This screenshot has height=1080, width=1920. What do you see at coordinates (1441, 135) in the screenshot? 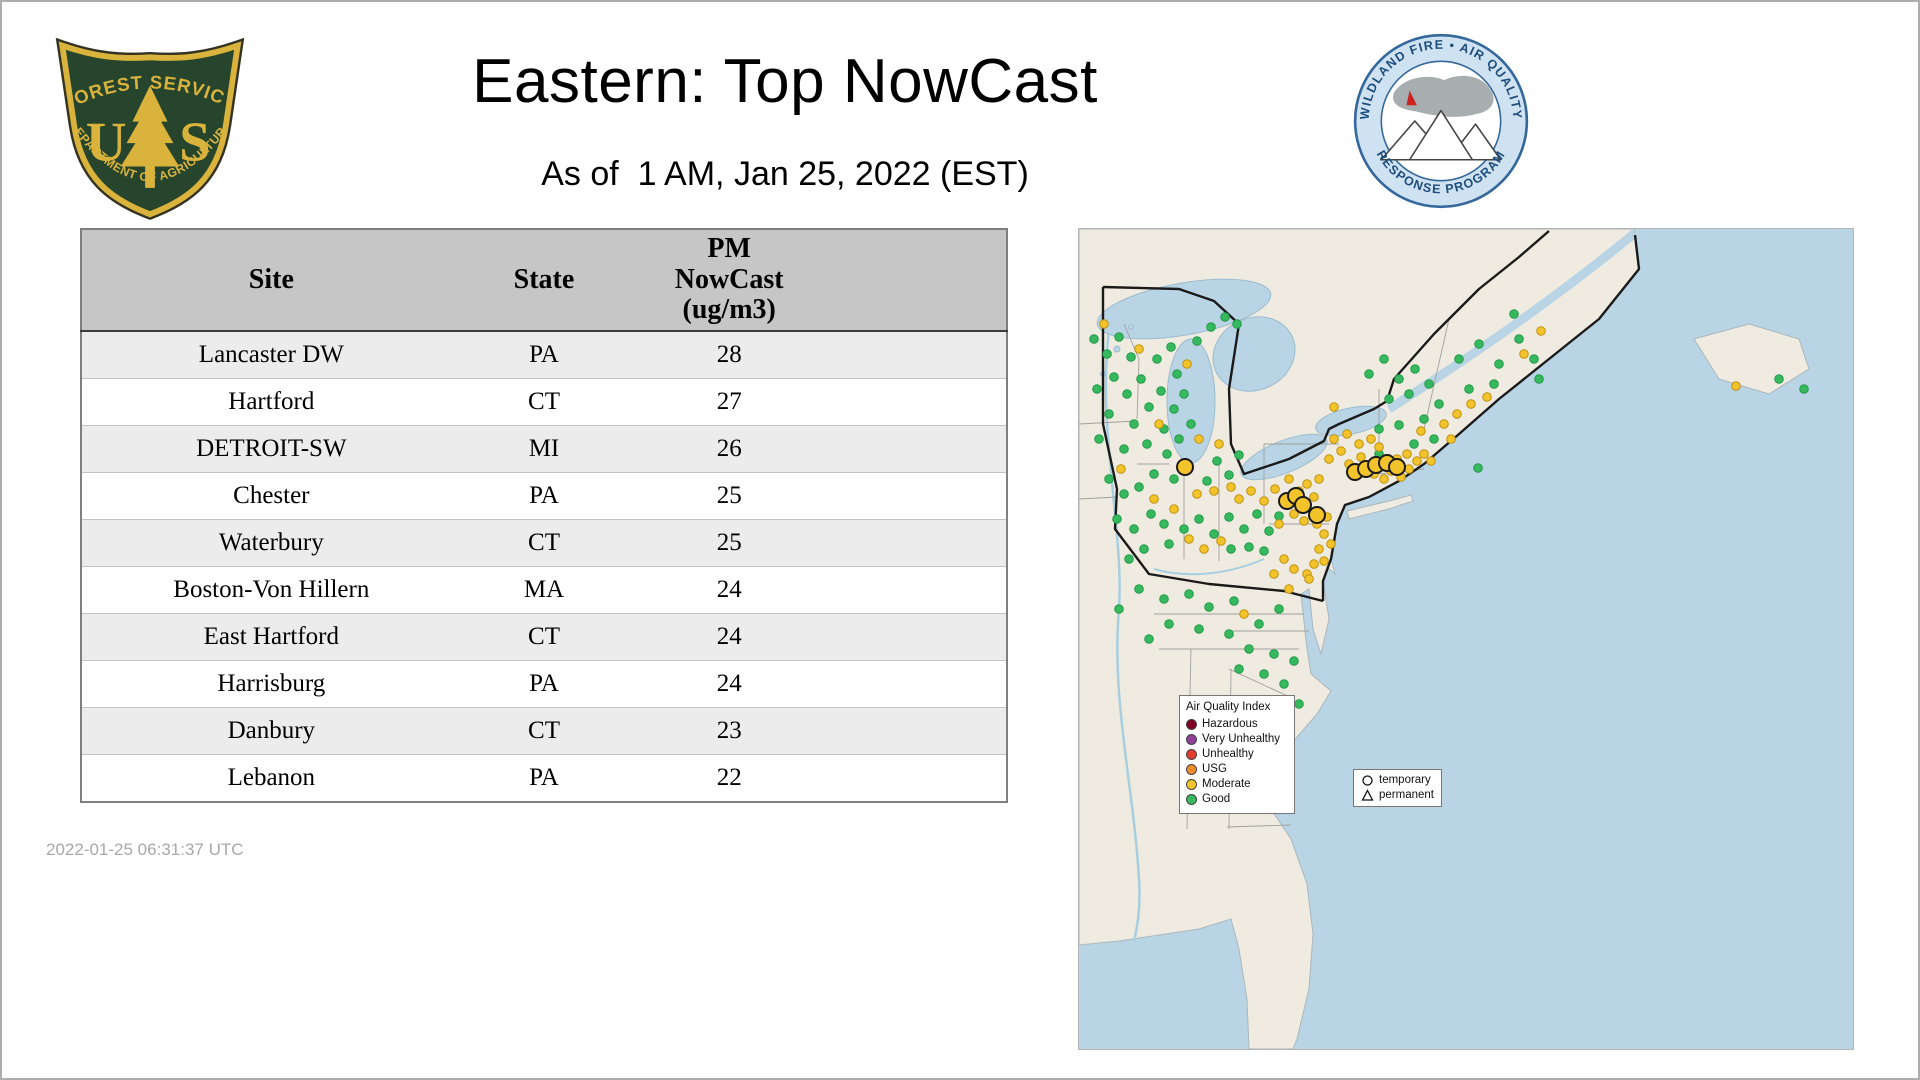
I see `mountains-icon` at bounding box center [1441, 135].